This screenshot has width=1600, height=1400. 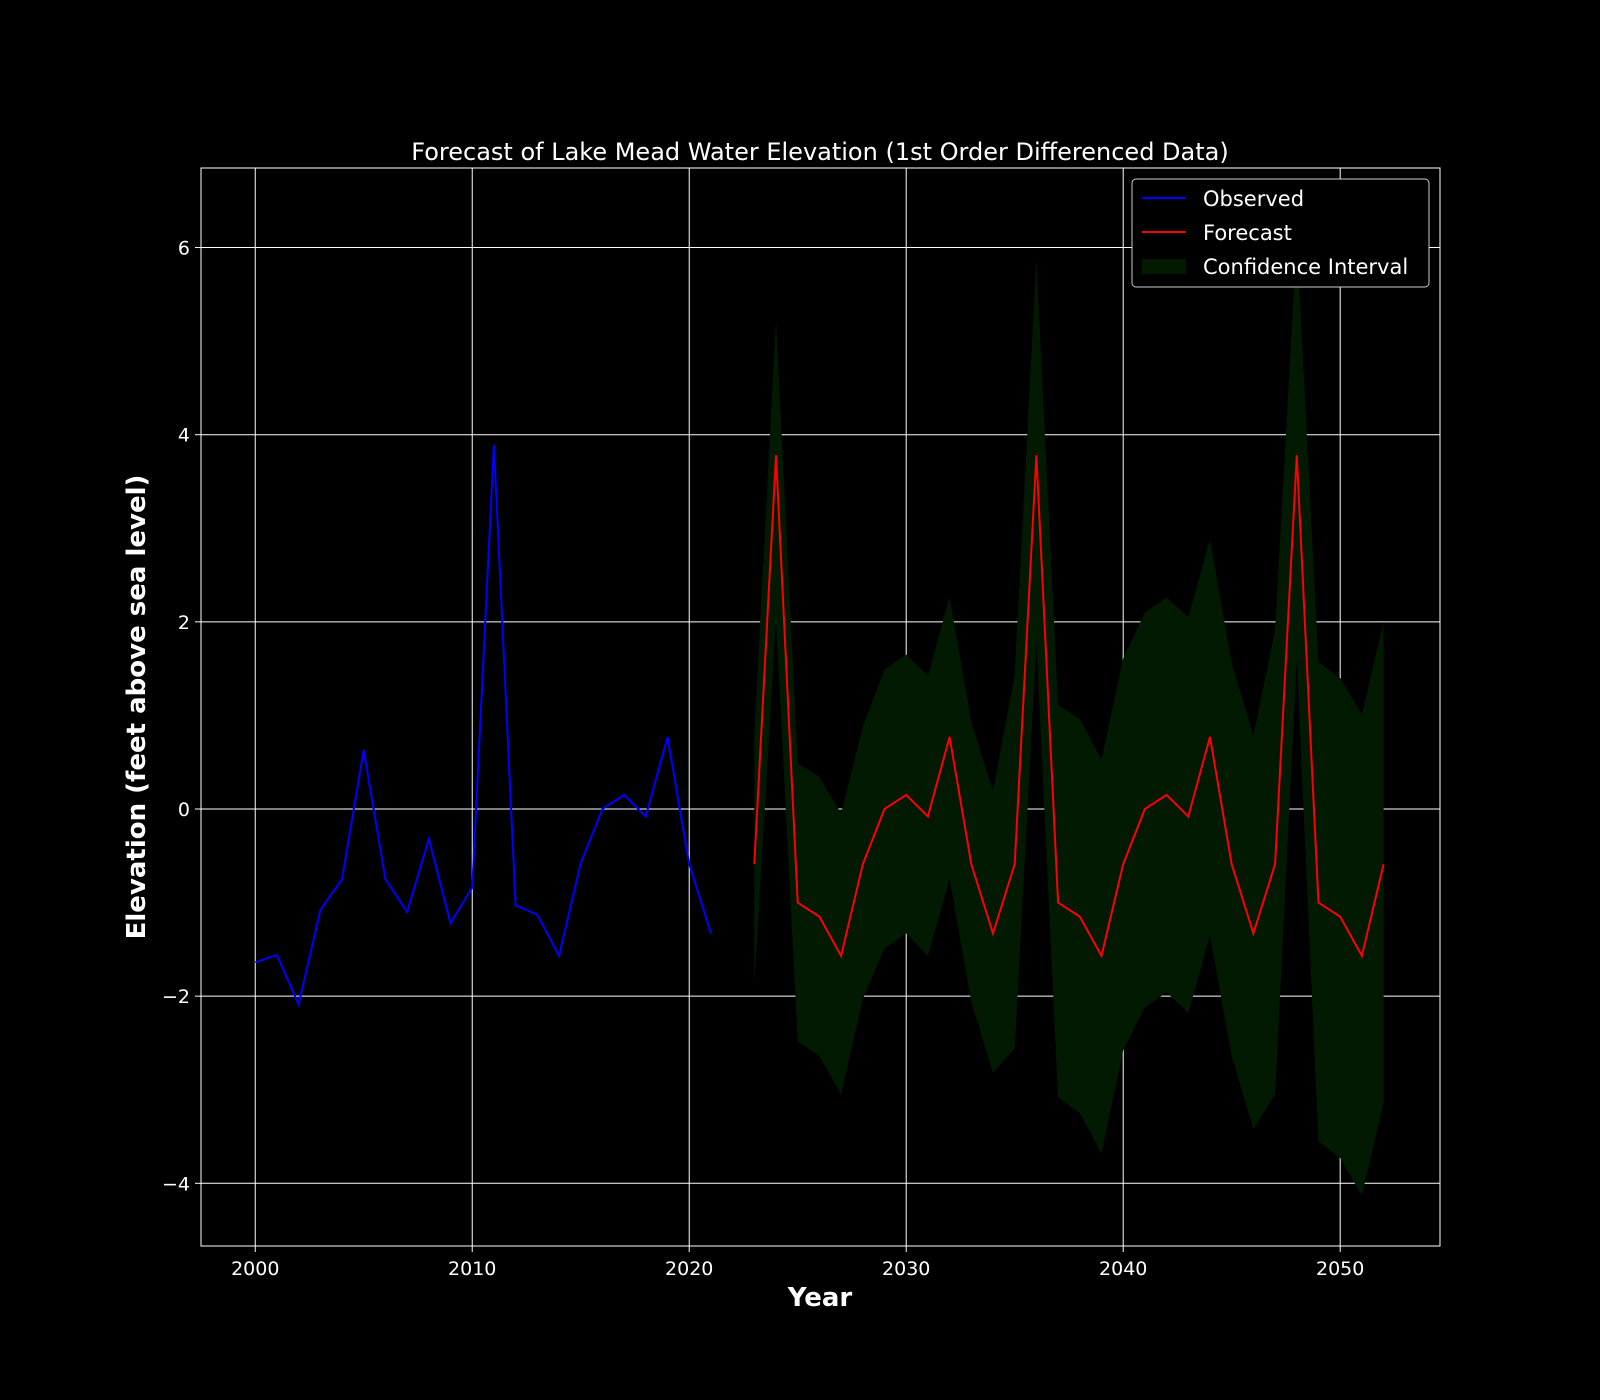 What do you see at coordinates (176, 1184) in the screenshot?
I see `y-tick-label: −4` at bounding box center [176, 1184].